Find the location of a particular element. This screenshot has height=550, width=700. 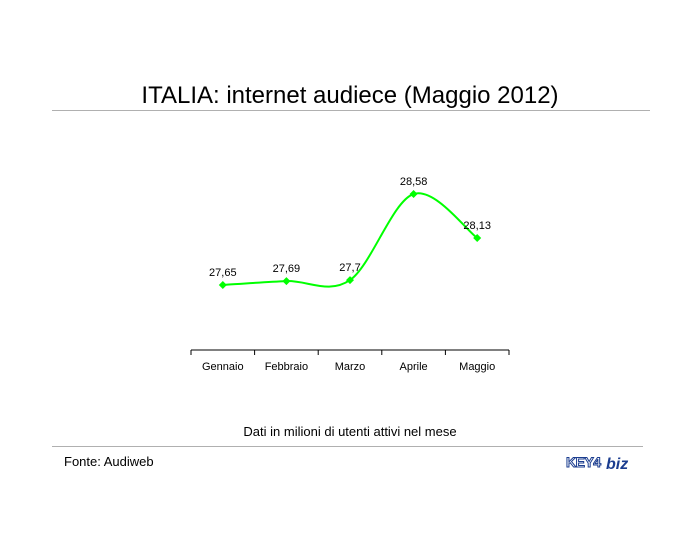

series-line is located at coordinates (350, 240).